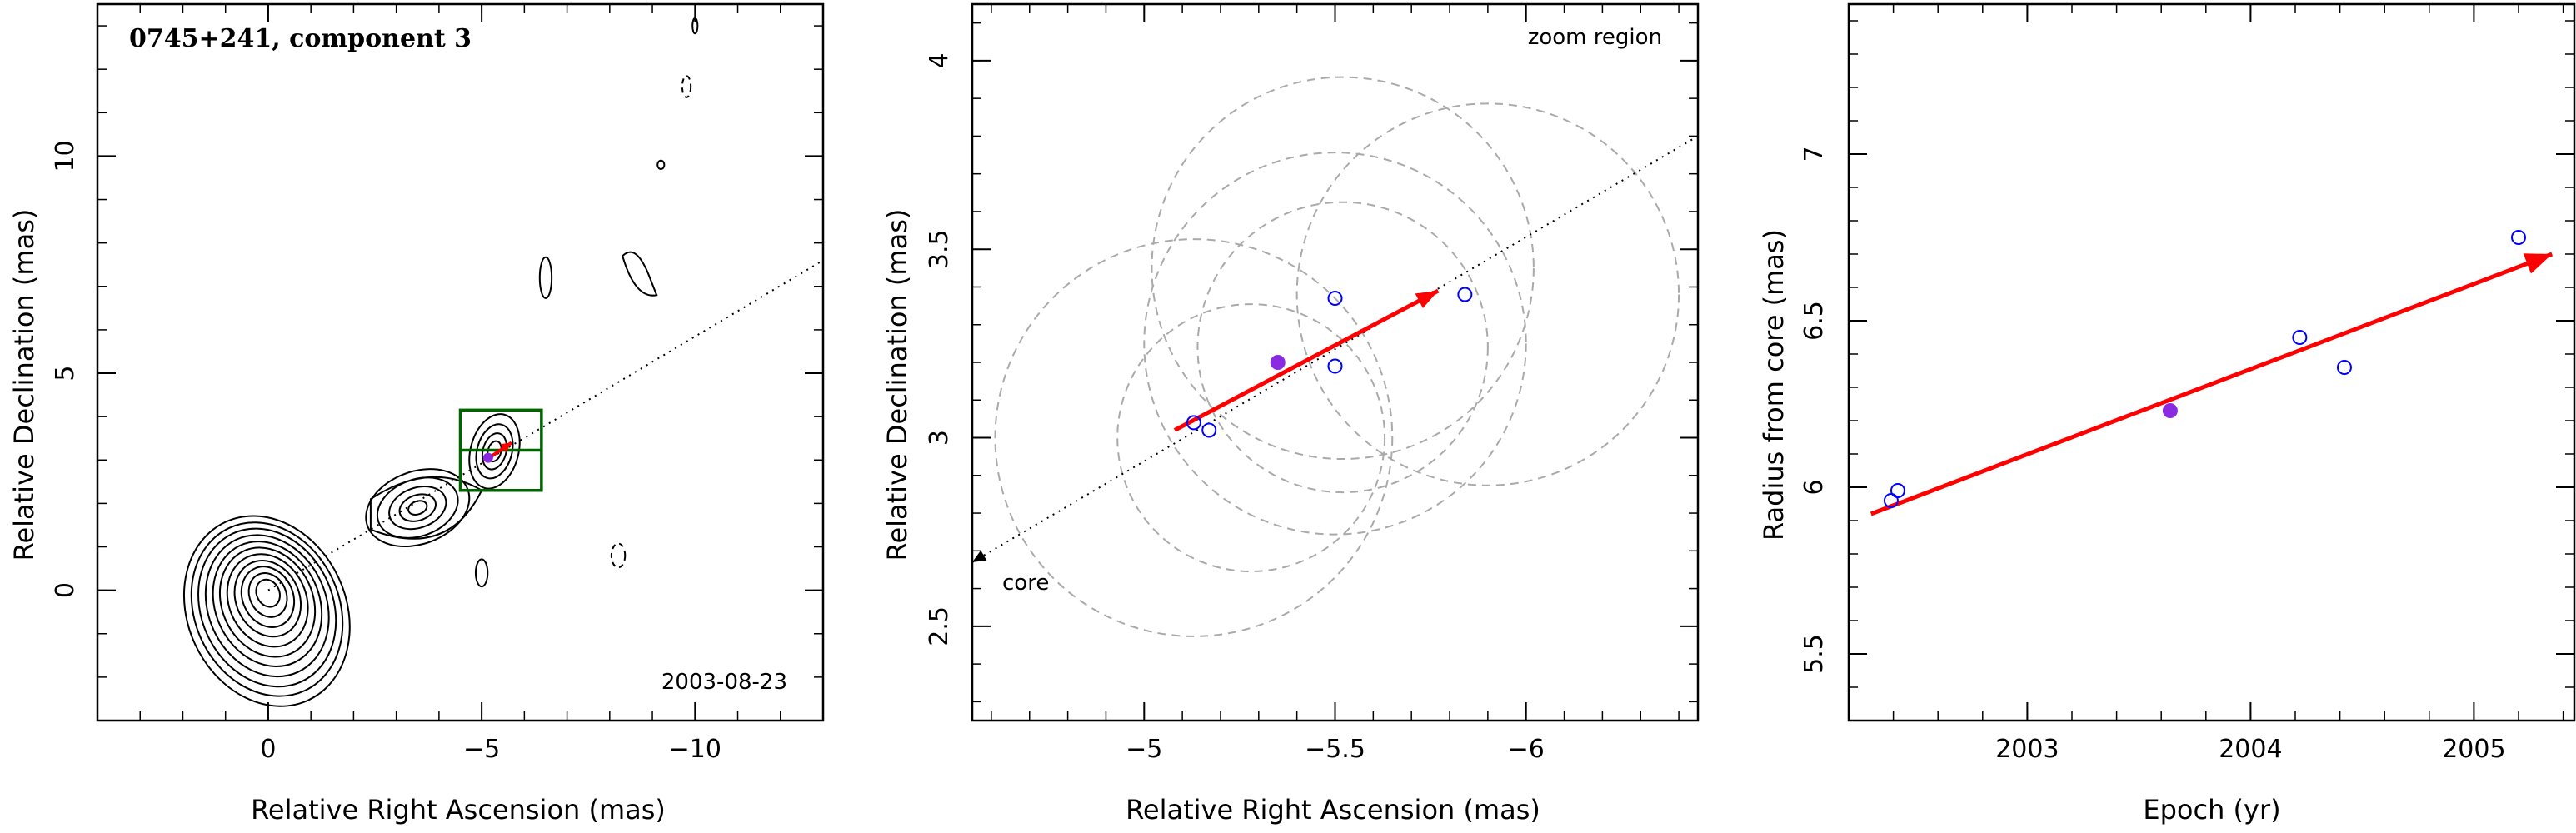 This screenshot has width=2576, height=833. I want to click on y-axis-label: Radius from core (mas), so click(1774, 385).